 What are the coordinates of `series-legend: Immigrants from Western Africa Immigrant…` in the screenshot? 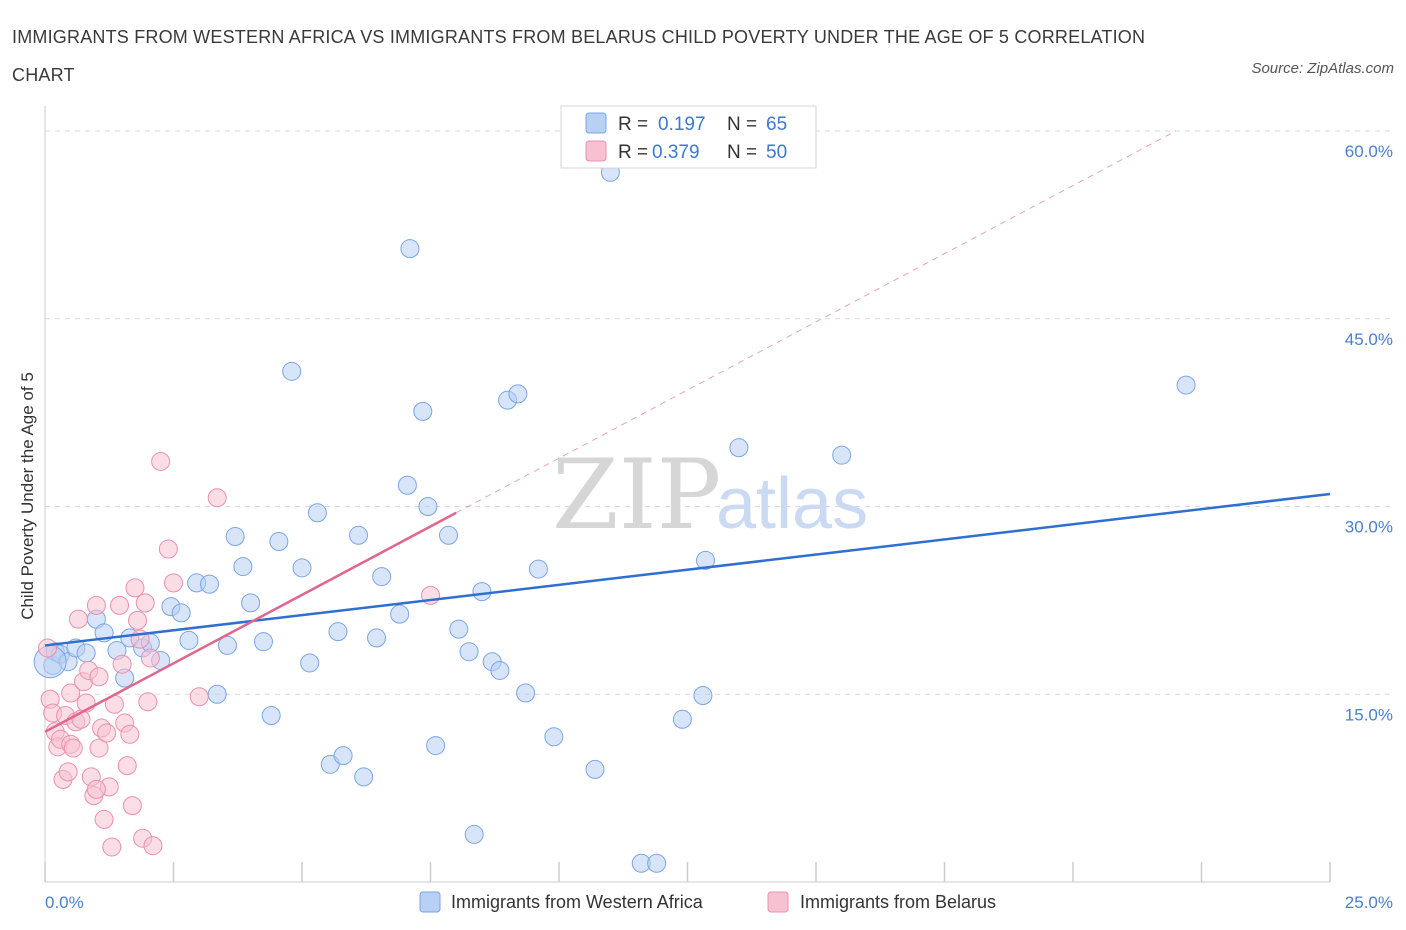 It's located at (707, 902).